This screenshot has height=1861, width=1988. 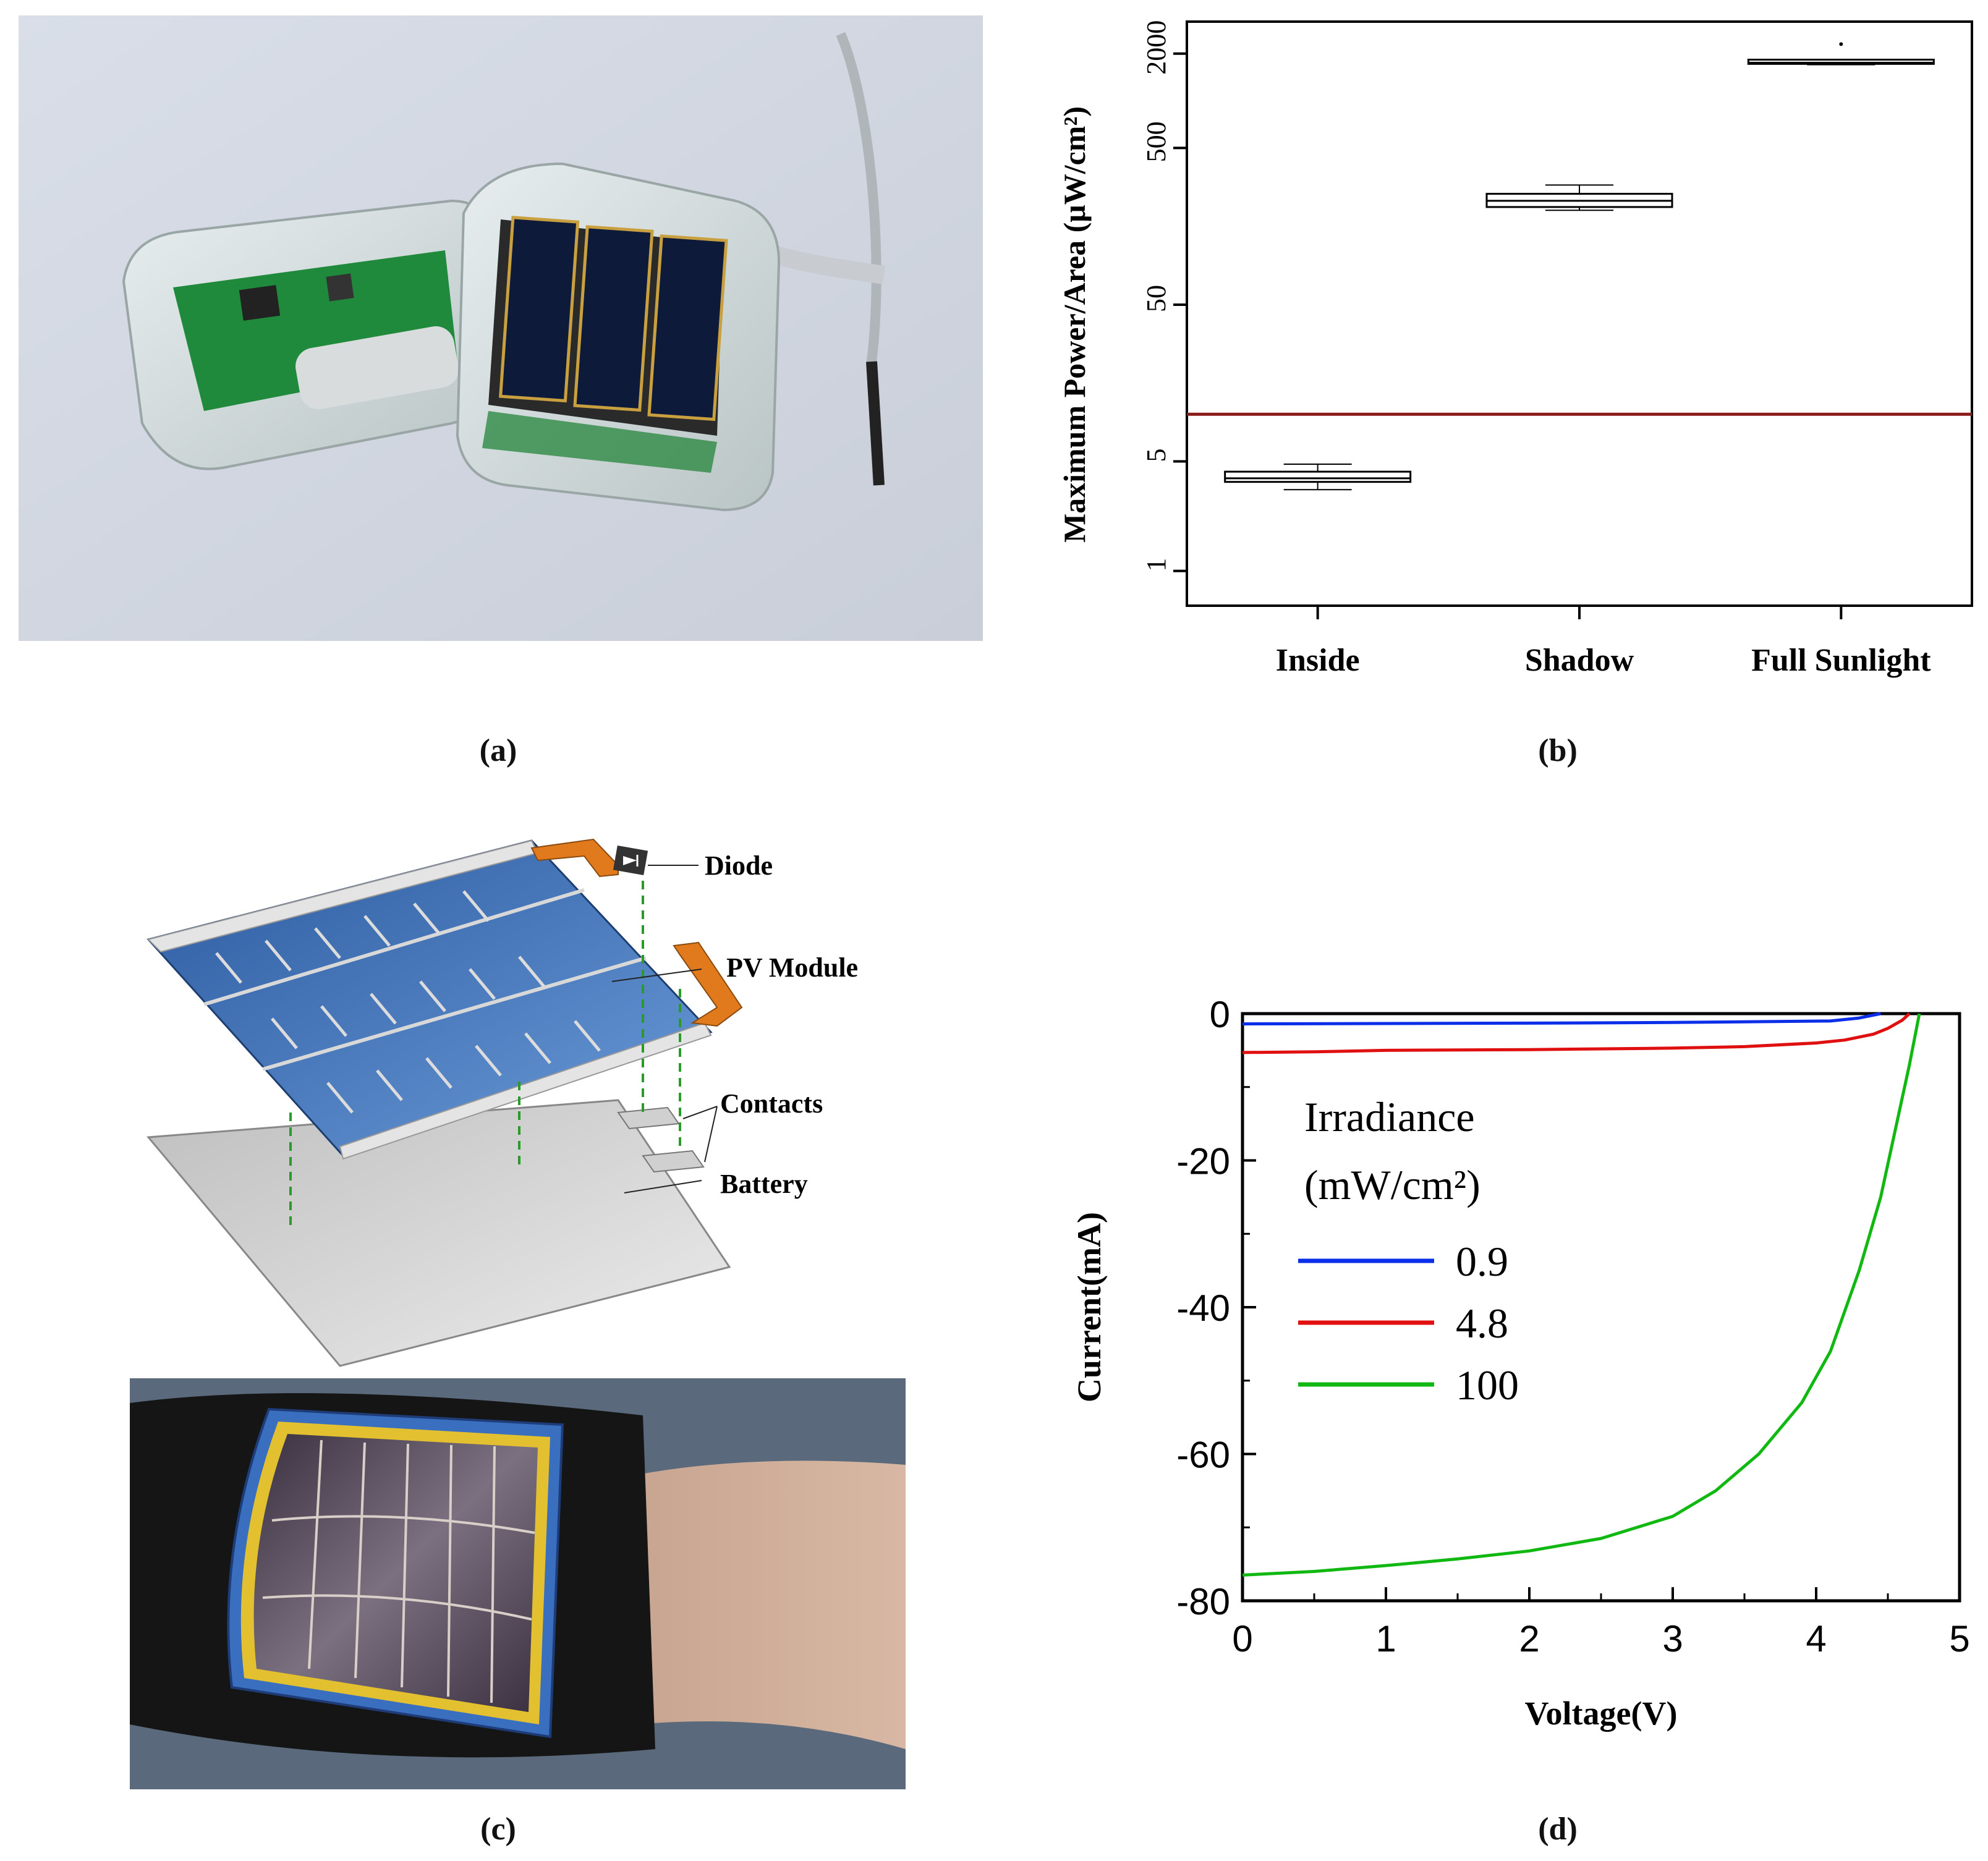 I want to click on axes: 0 1 2 3 4 5 0 -20 -40 -60 -80, so click(x=1572, y=1327).